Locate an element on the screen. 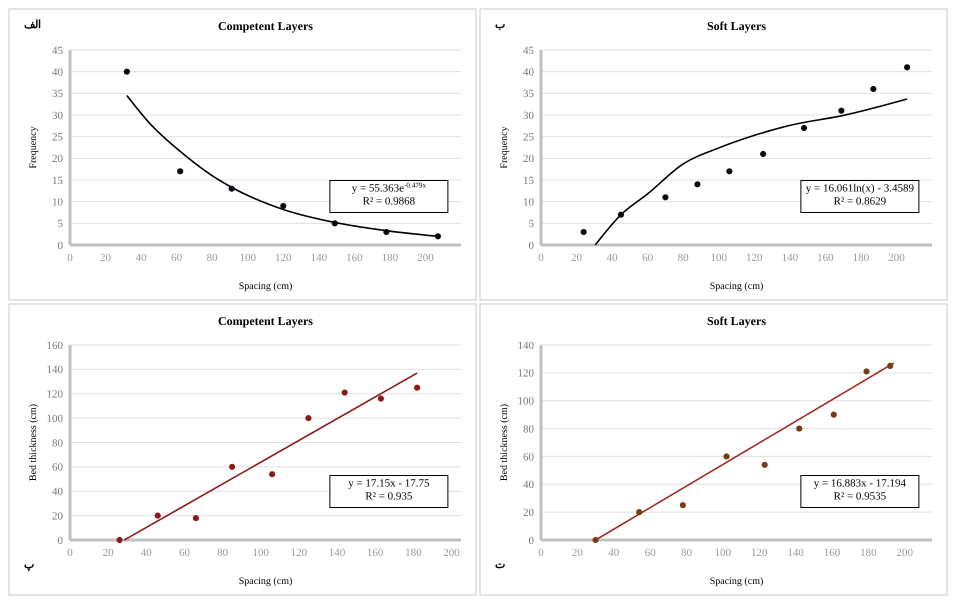  annotation: R² = 0.9868 is located at coordinates (389, 202).